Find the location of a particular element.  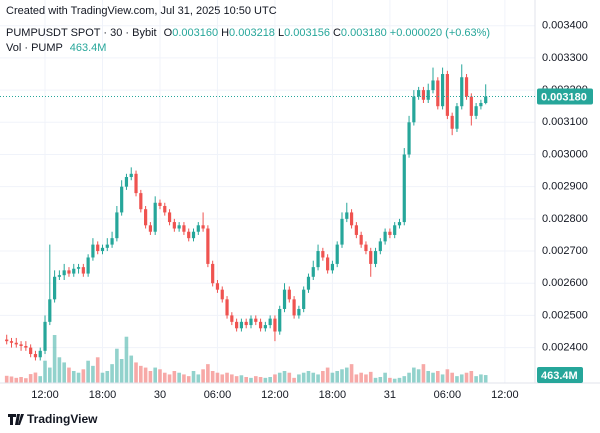

symbol: PUMPUSDT SPOT · 30 · Bybit is located at coordinates (81, 33).